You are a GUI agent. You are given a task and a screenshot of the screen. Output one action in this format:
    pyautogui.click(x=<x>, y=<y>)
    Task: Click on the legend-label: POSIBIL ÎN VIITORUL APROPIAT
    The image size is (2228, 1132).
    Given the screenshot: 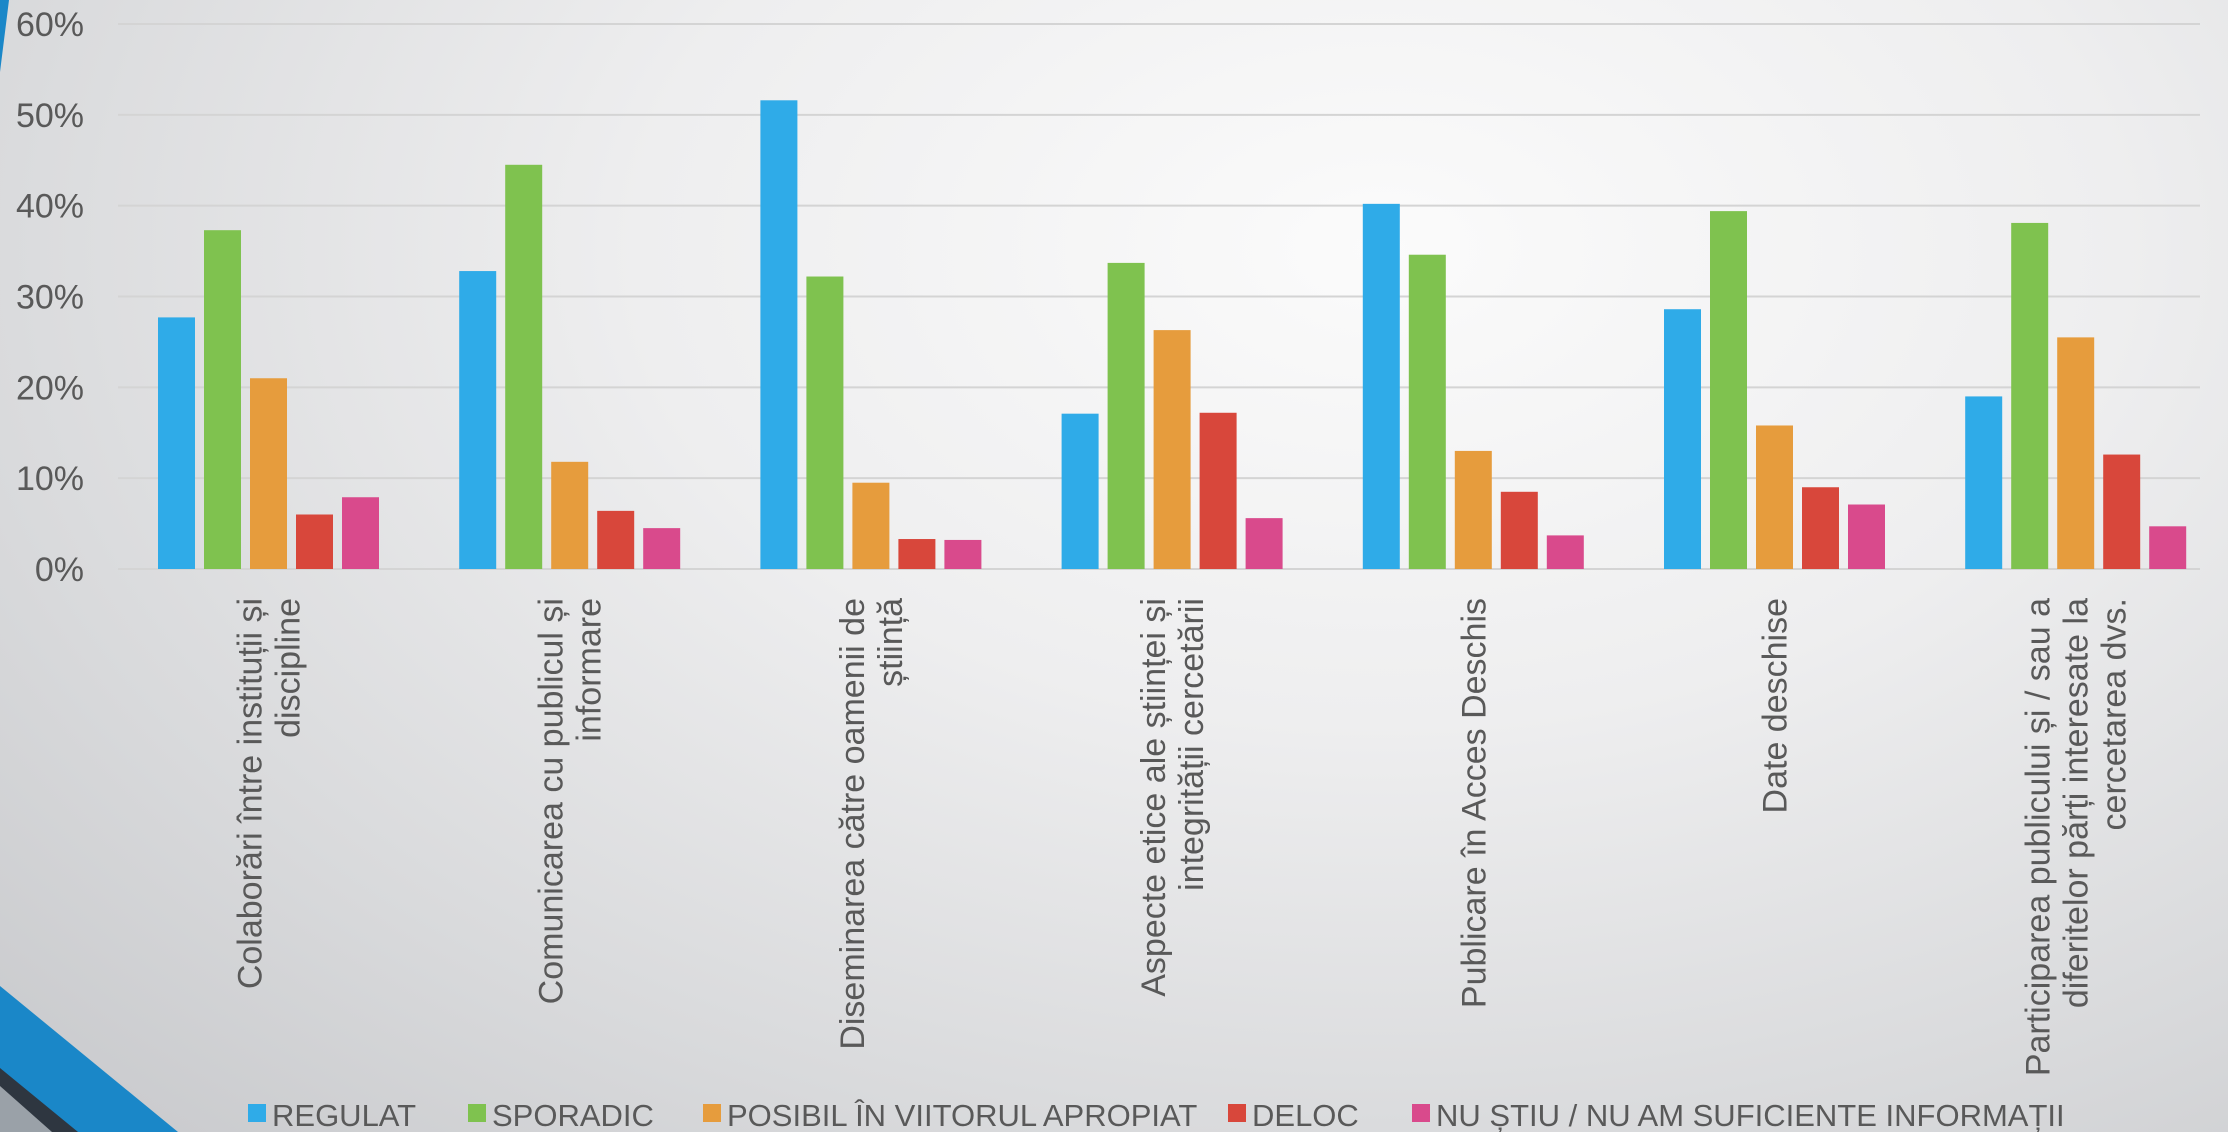 What is the action you would take?
    pyautogui.click(x=962, y=1115)
    